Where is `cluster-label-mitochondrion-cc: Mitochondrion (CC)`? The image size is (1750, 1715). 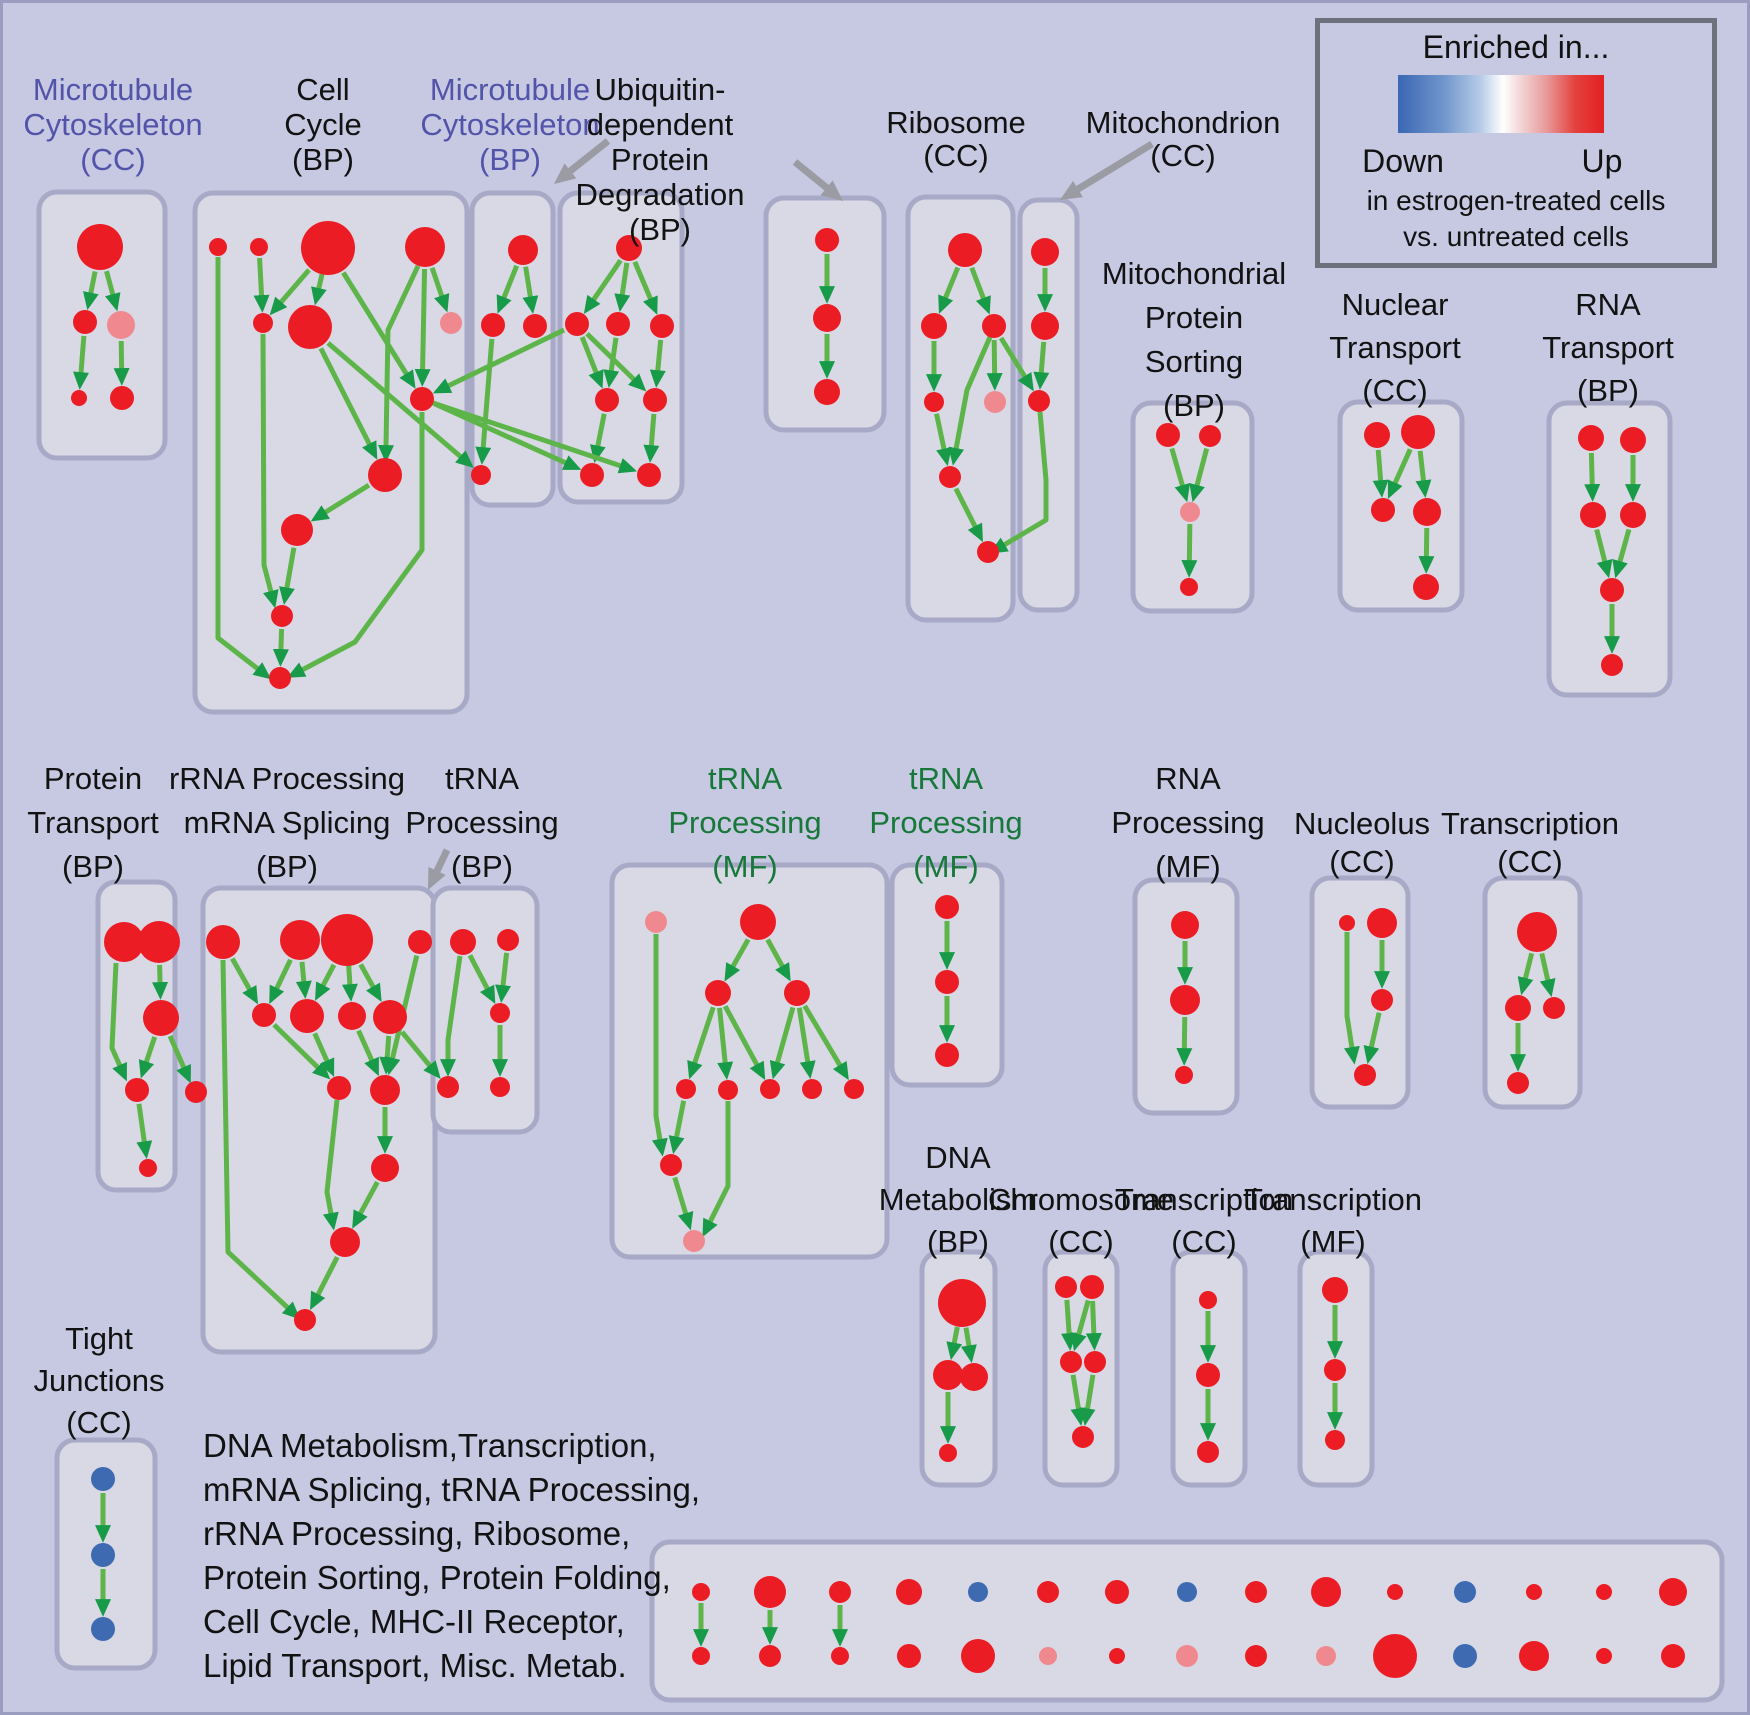 cluster-label-mitochondrion-cc: Mitochondrion (CC) is located at coordinates (1183, 139).